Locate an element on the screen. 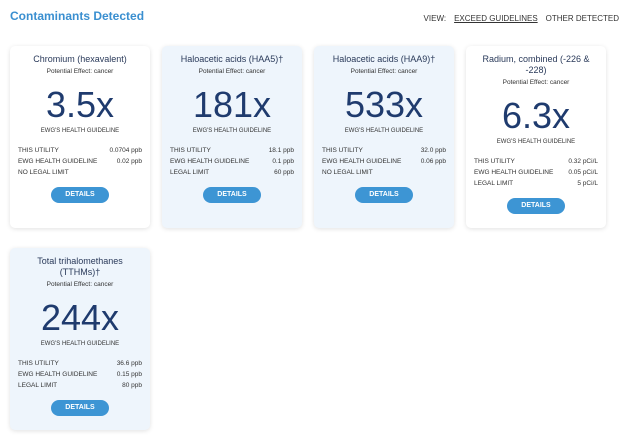 This screenshot has height=442, width=639. measurement-value: 0.1 ppb is located at coordinates (283, 161).